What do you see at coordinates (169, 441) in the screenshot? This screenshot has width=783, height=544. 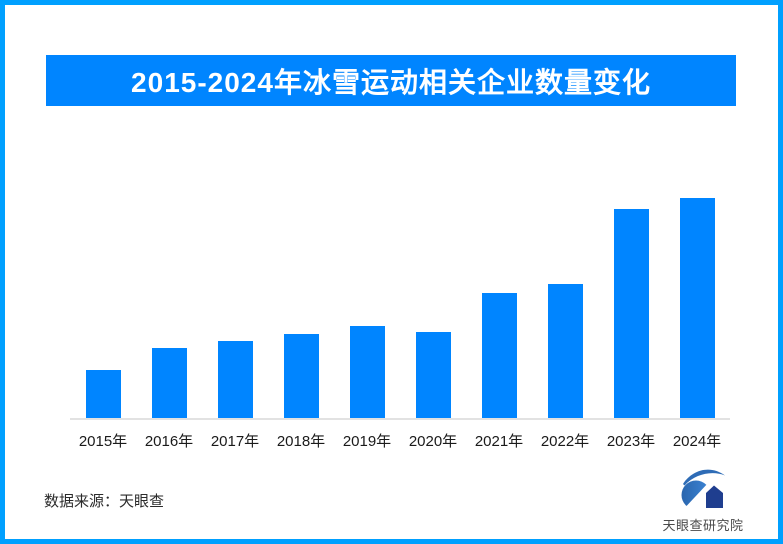 I see `x-axis-label-2016年: 2016年` at bounding box center [169, 441].